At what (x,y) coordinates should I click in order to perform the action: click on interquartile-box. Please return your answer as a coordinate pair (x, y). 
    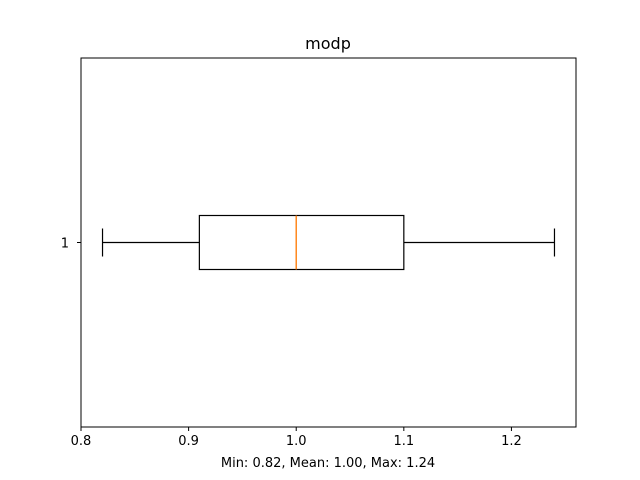
    Looking at the image, I should click on (301, 242).